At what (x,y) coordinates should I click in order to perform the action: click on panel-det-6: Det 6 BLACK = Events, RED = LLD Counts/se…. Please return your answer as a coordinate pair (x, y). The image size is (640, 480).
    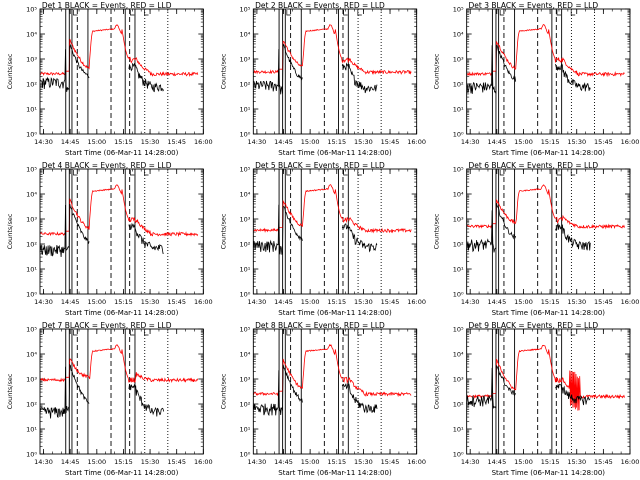
    Looking at the image, I should click on (536, 239).